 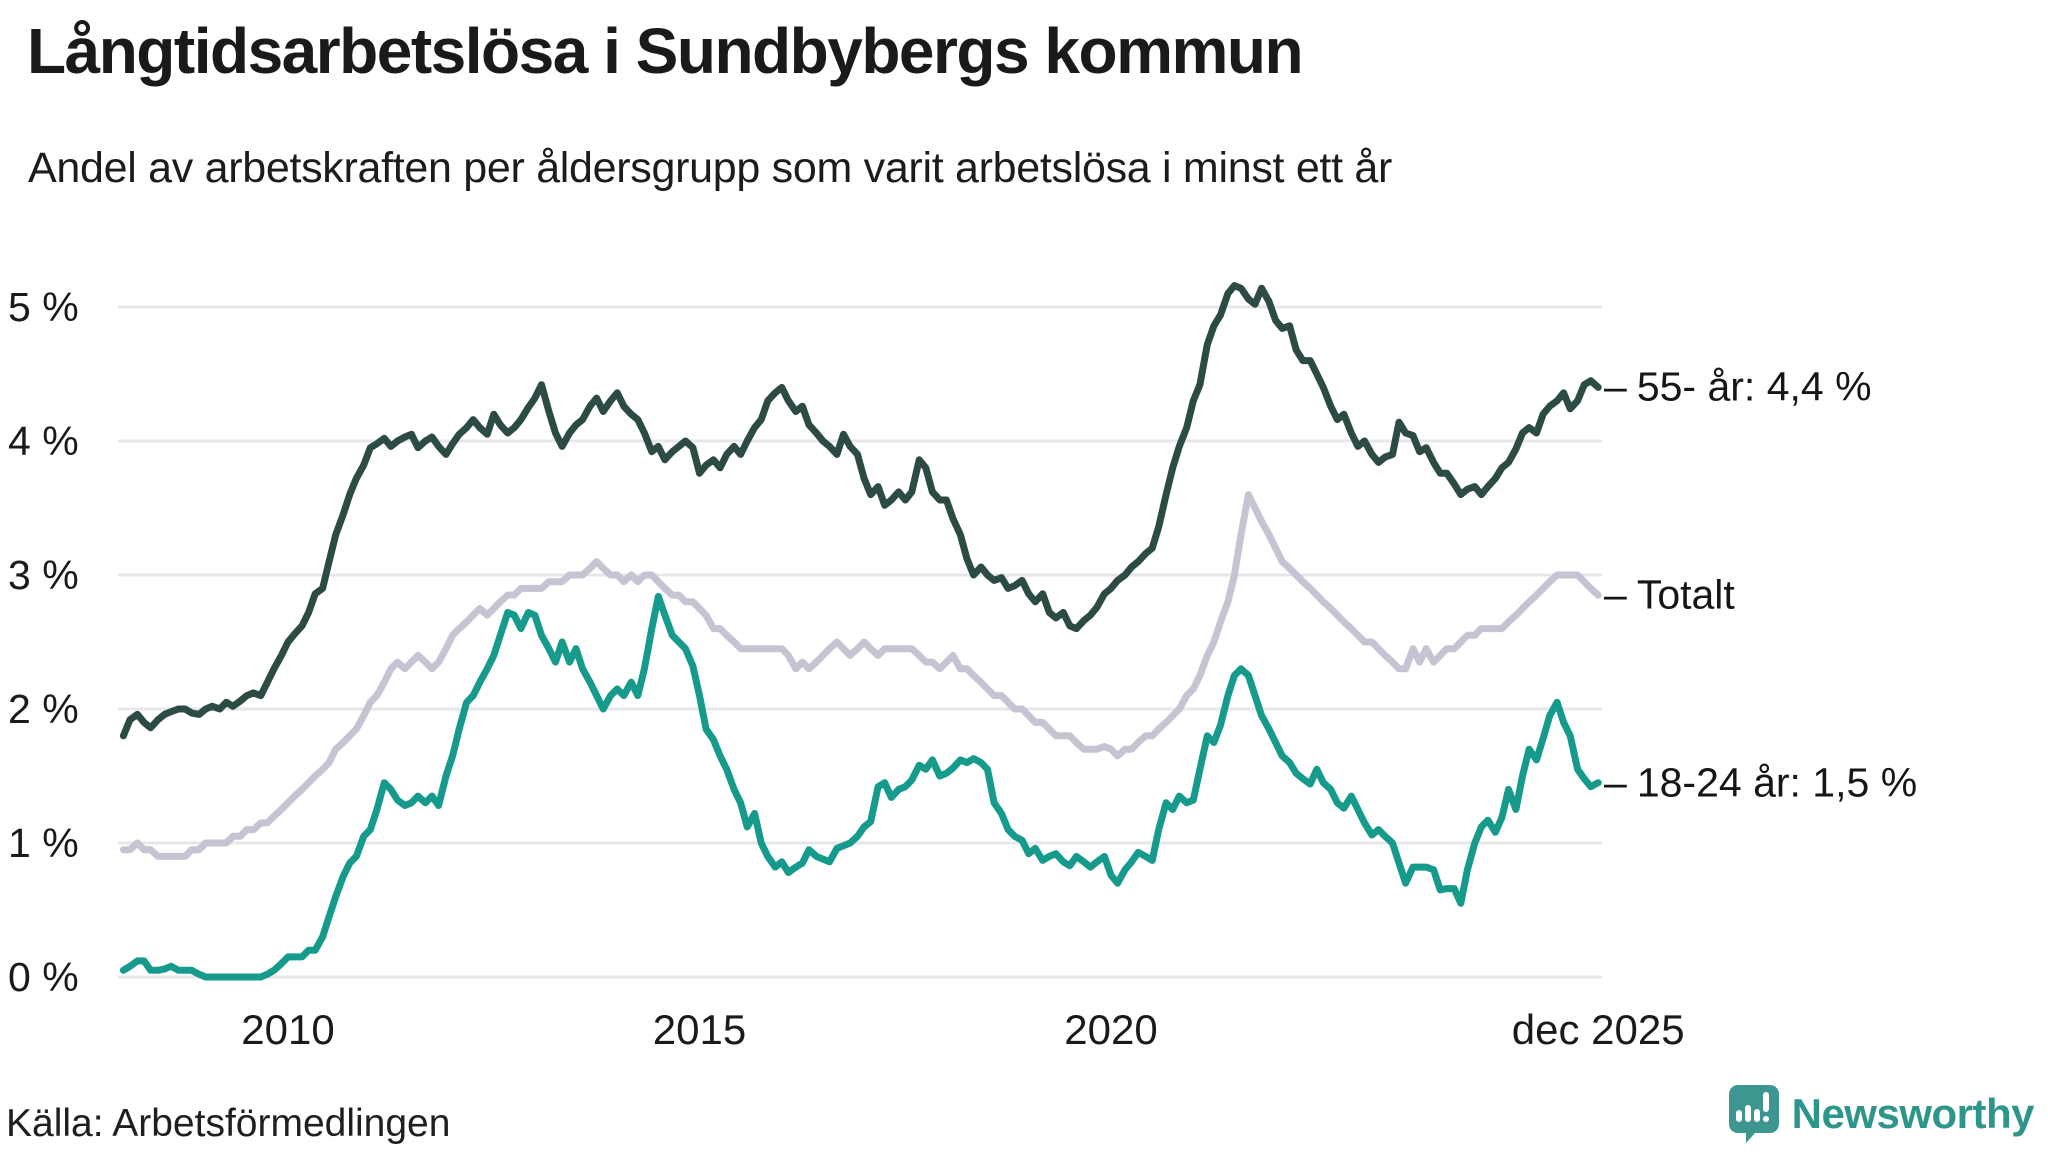 I want to click on newsworthy-speech-bubble-bar-chart-icon, so click(x=1753, y=1114).